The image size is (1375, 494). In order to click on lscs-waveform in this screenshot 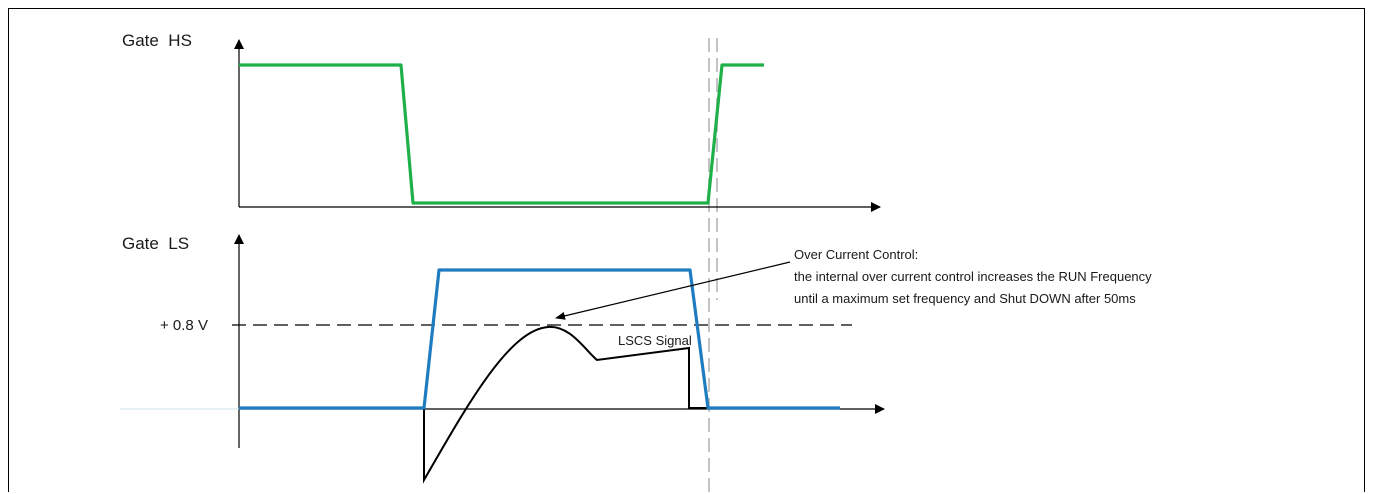, I will do `click(474, 404)`.